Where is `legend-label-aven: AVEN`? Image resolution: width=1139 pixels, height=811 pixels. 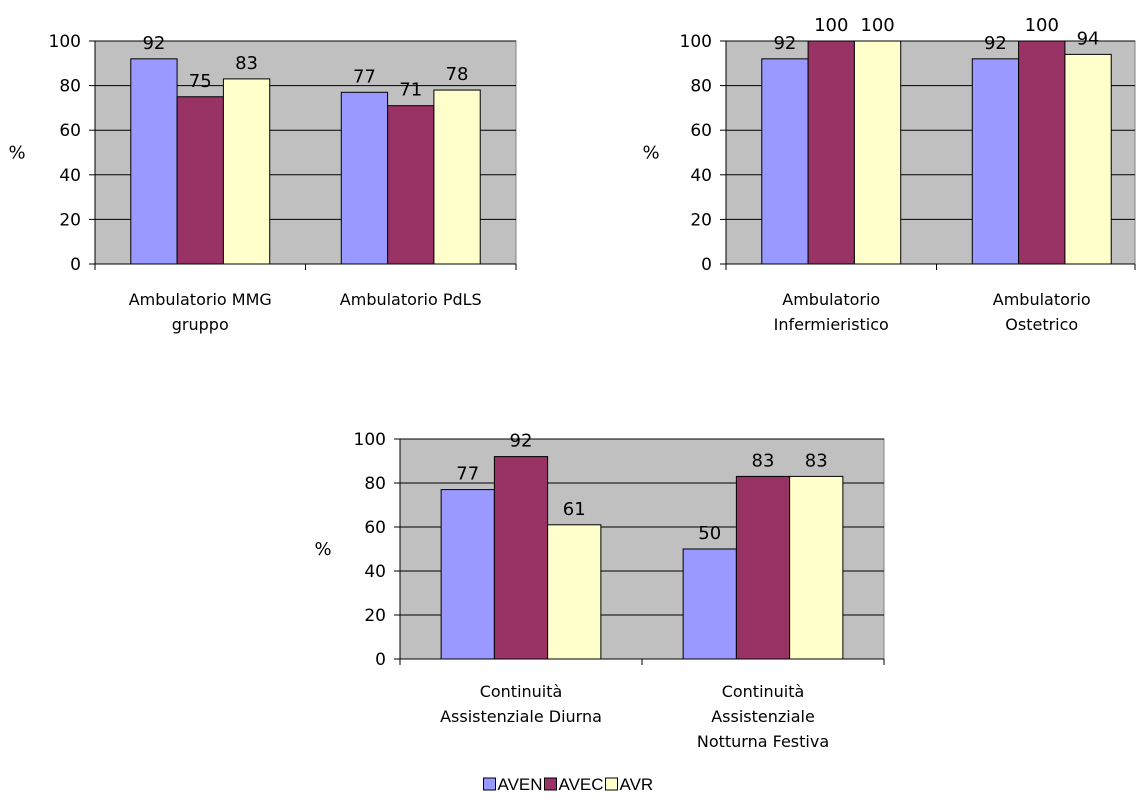 legend-label-aven: AVEN is located at coordinates (520, 784).